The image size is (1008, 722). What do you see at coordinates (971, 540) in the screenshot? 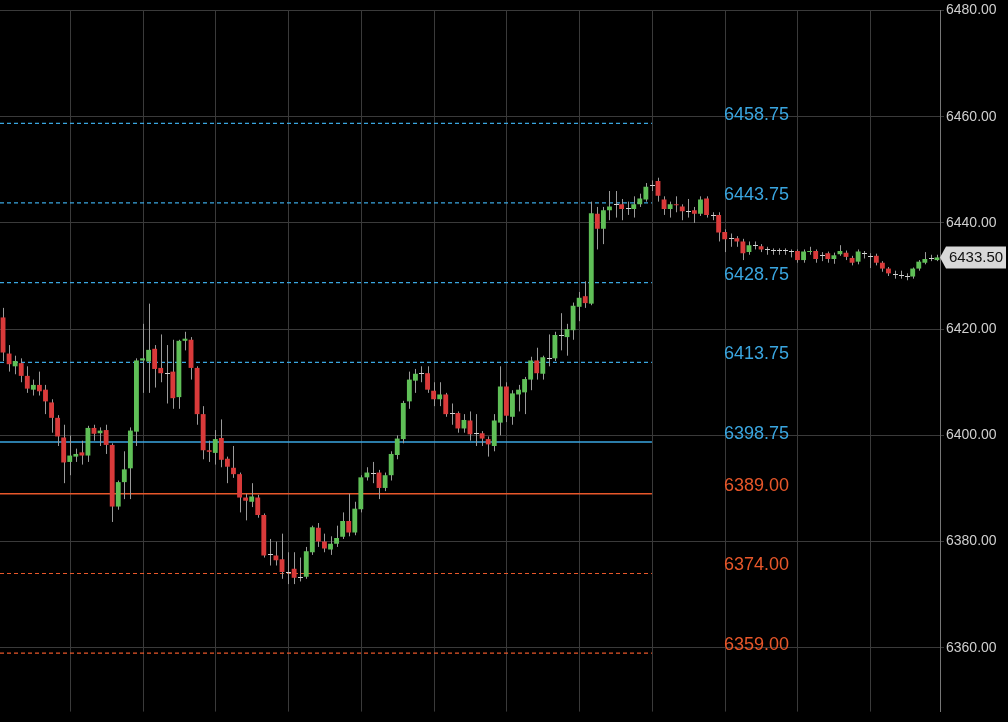
I see `y-tick-label: 6380.00` at bounding box center [971, 540].